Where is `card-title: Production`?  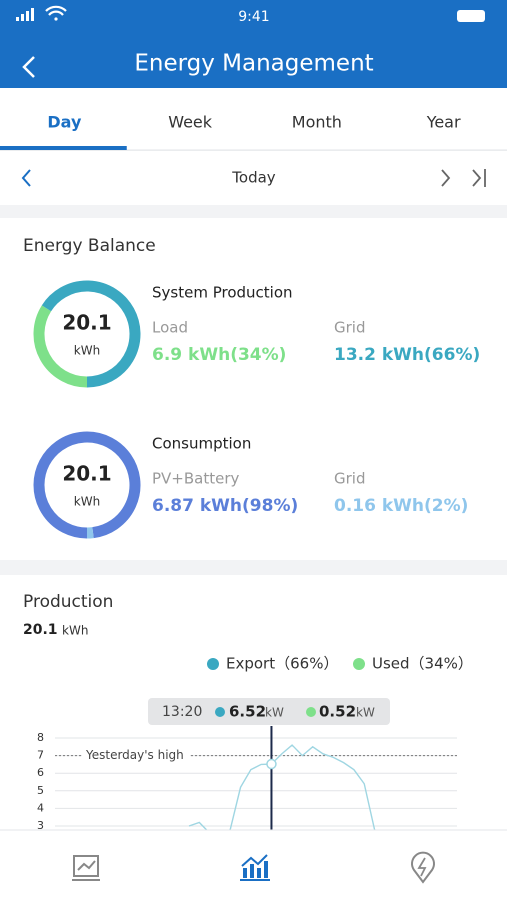
card-title: Production is located at coordinates (68, 602).